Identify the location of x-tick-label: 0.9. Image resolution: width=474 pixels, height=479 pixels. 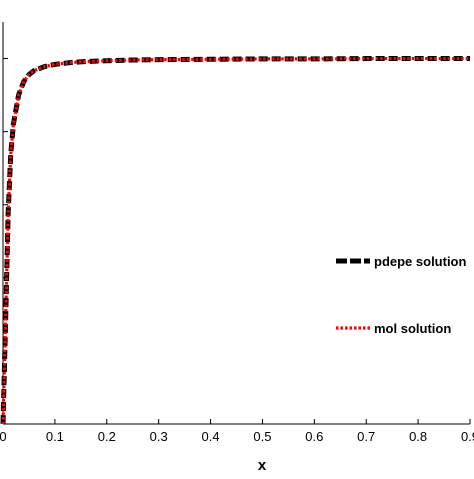
(467, 436).